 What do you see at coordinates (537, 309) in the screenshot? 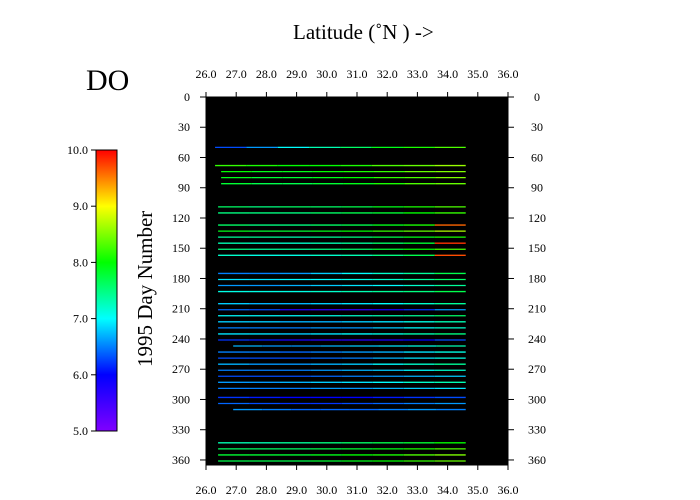
I see `y-tick-label-right: 210` at bounding box center [537, 309].